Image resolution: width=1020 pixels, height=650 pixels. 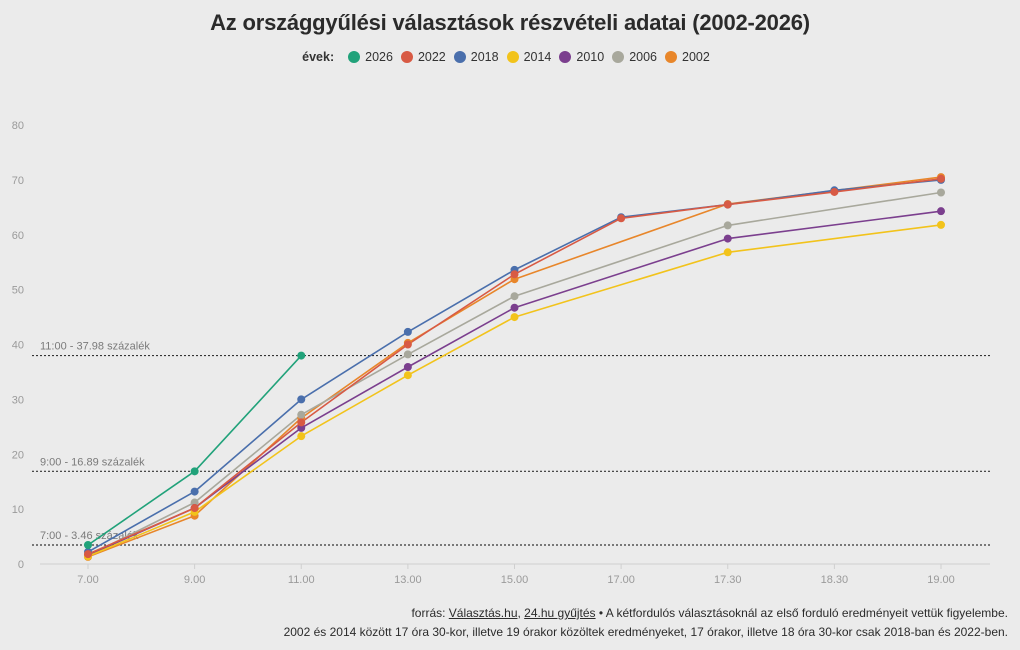 I want to click on y-tick-label: 20, so click(x=18, y=455).